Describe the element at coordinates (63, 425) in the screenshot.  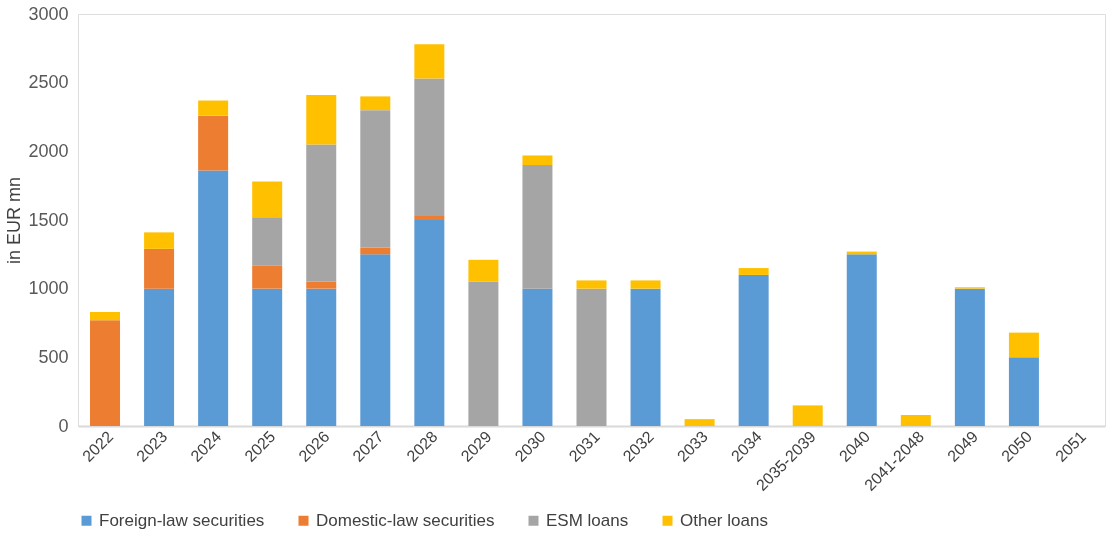
I see `y-tick-label: 0` at that location.